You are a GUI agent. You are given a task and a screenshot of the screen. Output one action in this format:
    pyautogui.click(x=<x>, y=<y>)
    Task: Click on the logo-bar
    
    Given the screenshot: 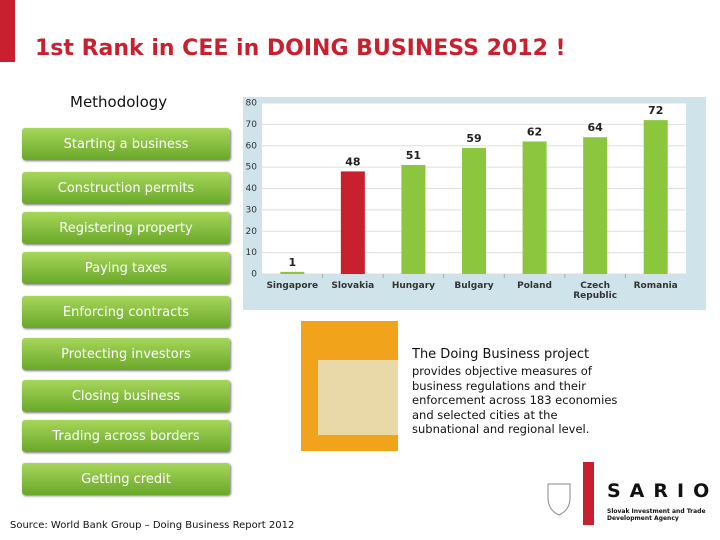 What is the action you would take?
    pyautogui.click(x=588, y=493)
    